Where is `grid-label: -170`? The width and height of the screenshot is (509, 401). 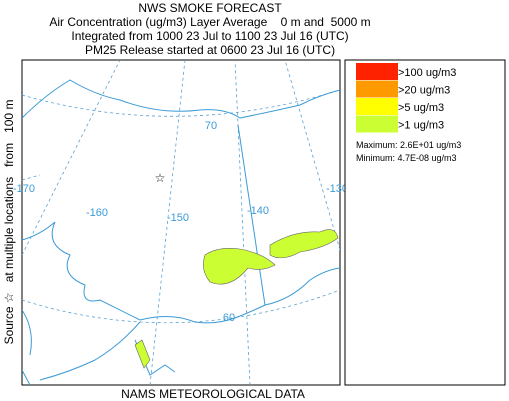
grid-label: -170 is located at coordinates (24, 189).